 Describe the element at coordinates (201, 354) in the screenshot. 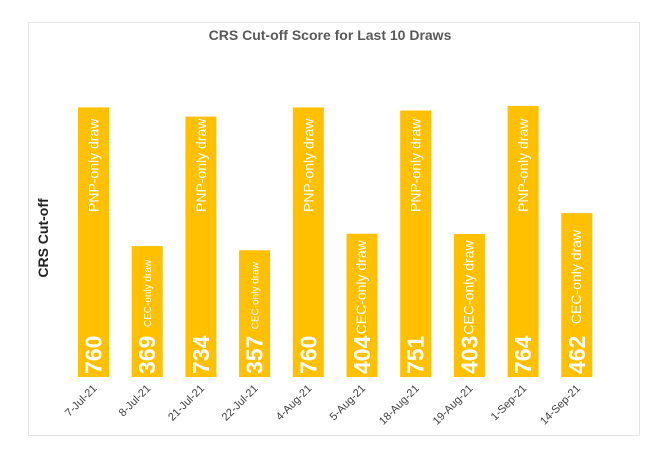

I see `value-label: 734` at that location.